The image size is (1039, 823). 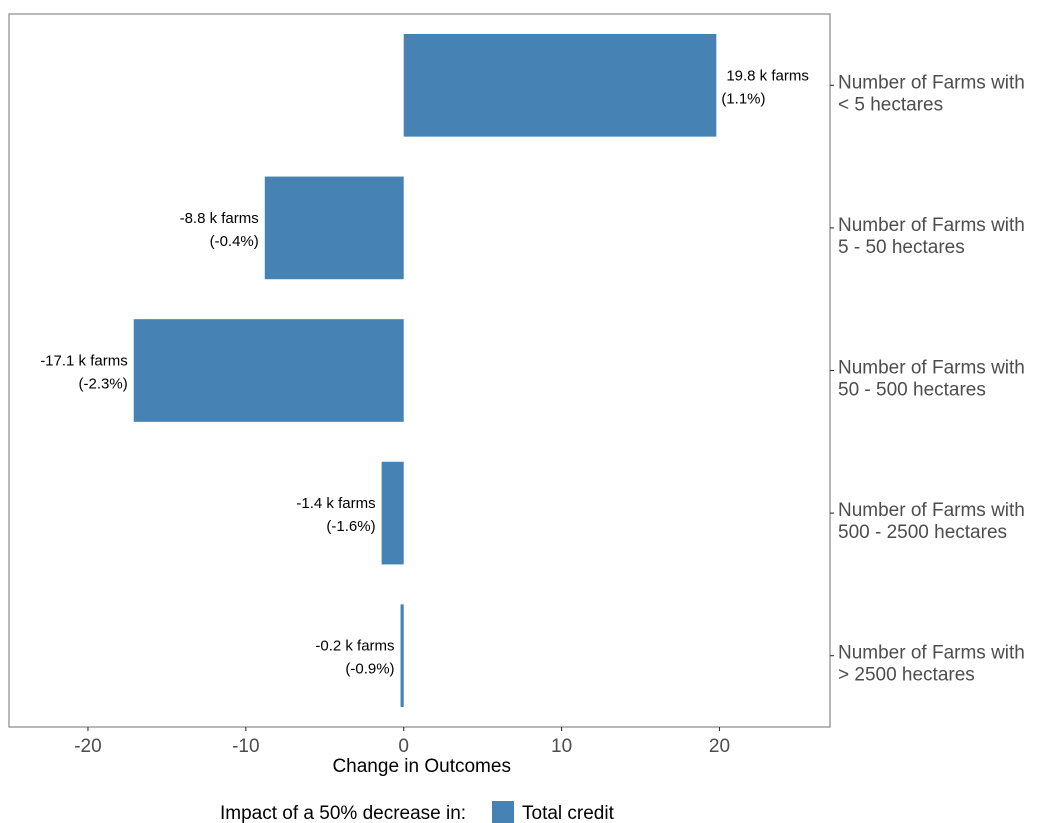 I want to click on data-label-5-value: -0.2 k farms, so click(x=354, y=646).